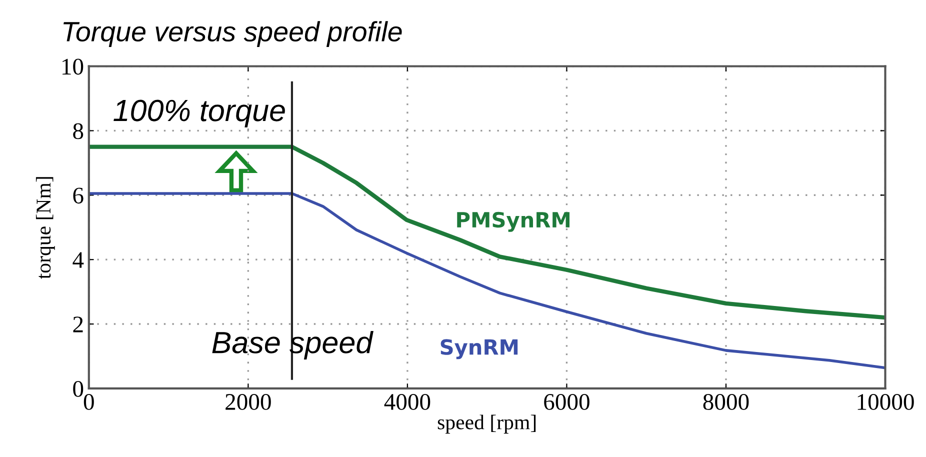 Image resolution: width=926 pixels, height=457 pixels. I want to click on chart-title: Torque versus speed profile, so click(233, 34).